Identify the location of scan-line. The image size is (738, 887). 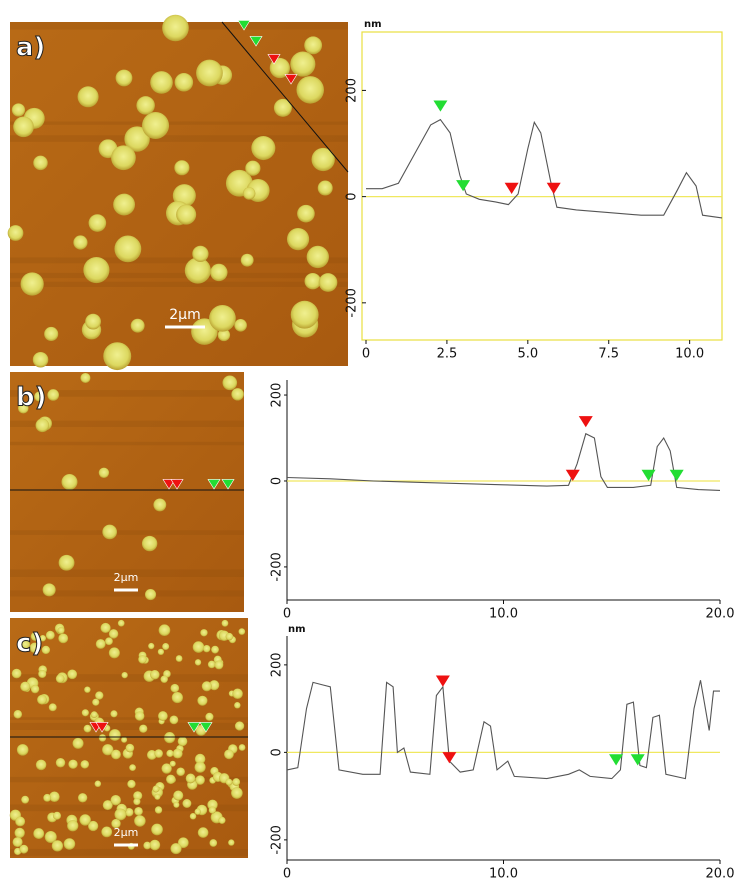
(285, 97).